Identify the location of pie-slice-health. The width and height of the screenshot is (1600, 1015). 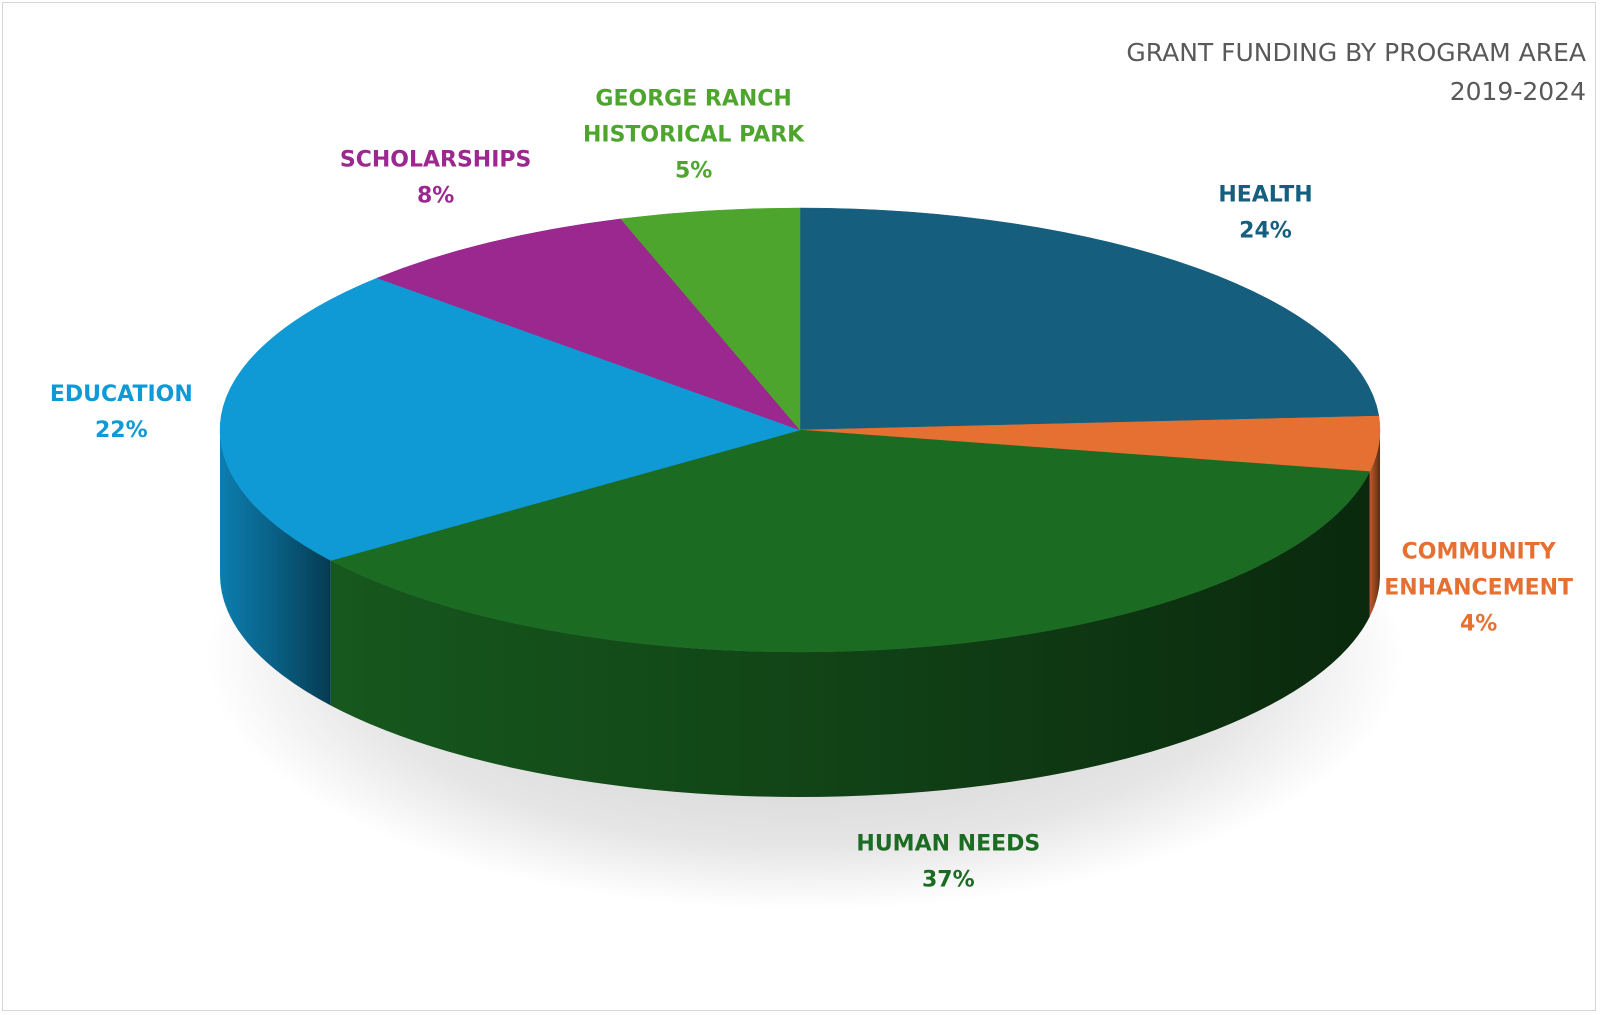
(1089, 319).